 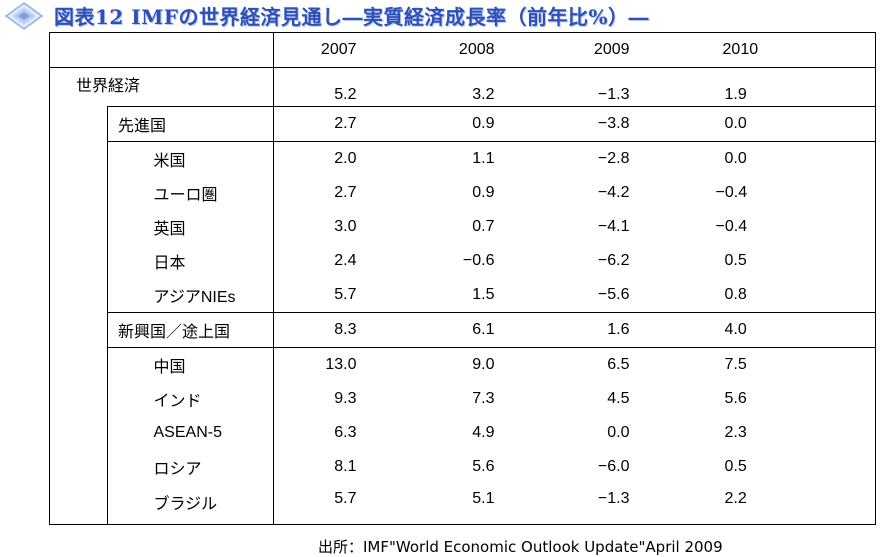 What do you see at coordinates (773, 433) in the screenshot?
I see `cell-value: 2.3` at bounding box center [773, 433].